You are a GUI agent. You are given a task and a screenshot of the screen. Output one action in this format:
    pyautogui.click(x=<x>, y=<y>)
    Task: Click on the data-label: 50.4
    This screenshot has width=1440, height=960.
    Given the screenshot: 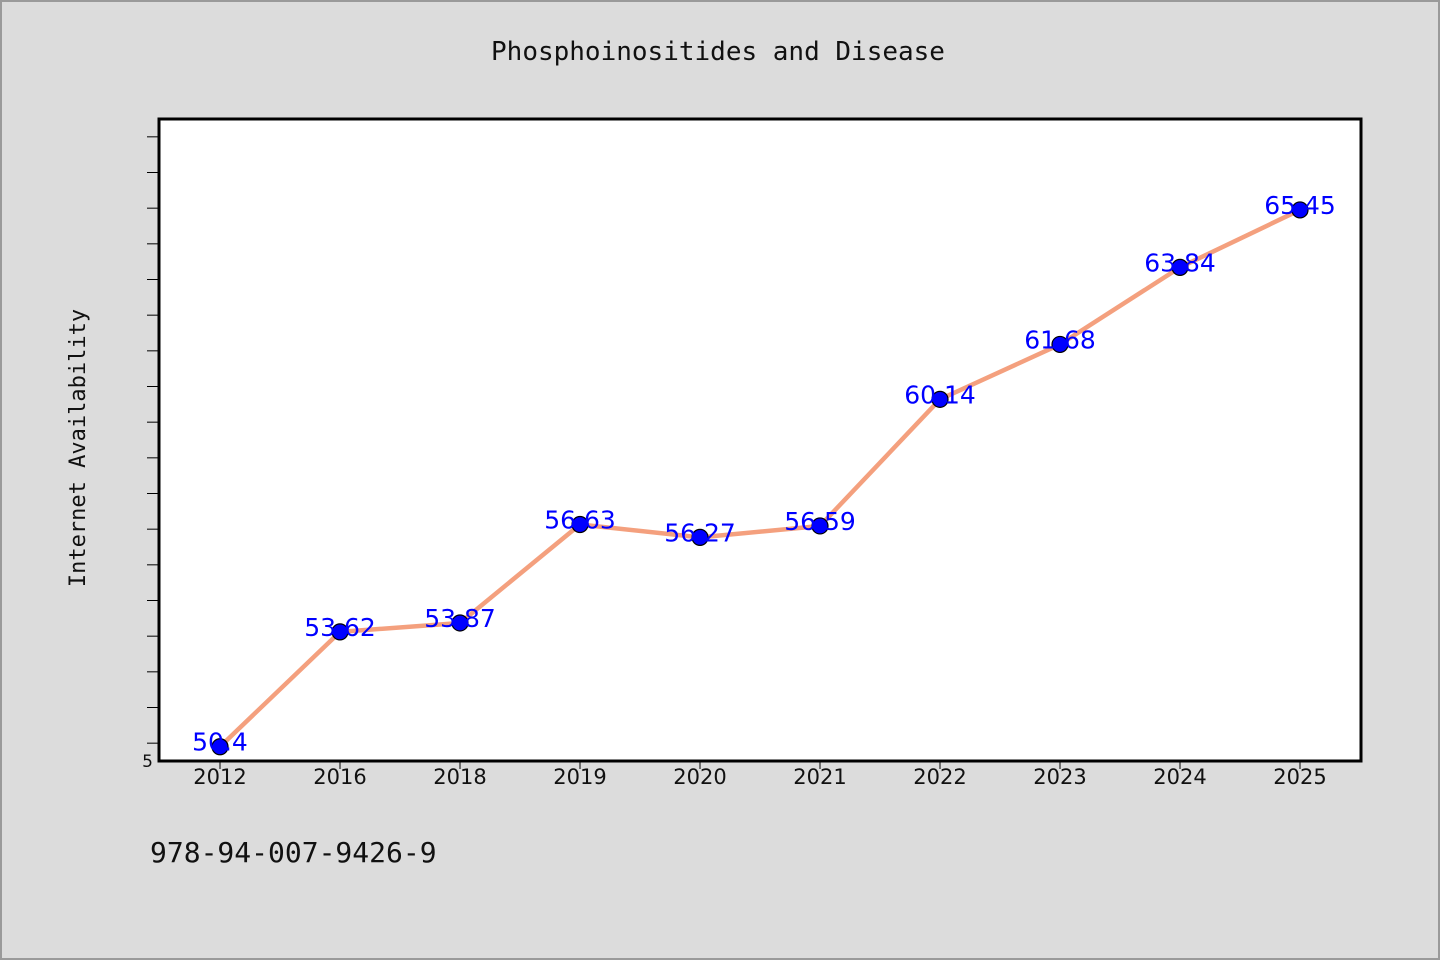 What is the action you would take?
    pyautogui.click(x=220, y=742)
    